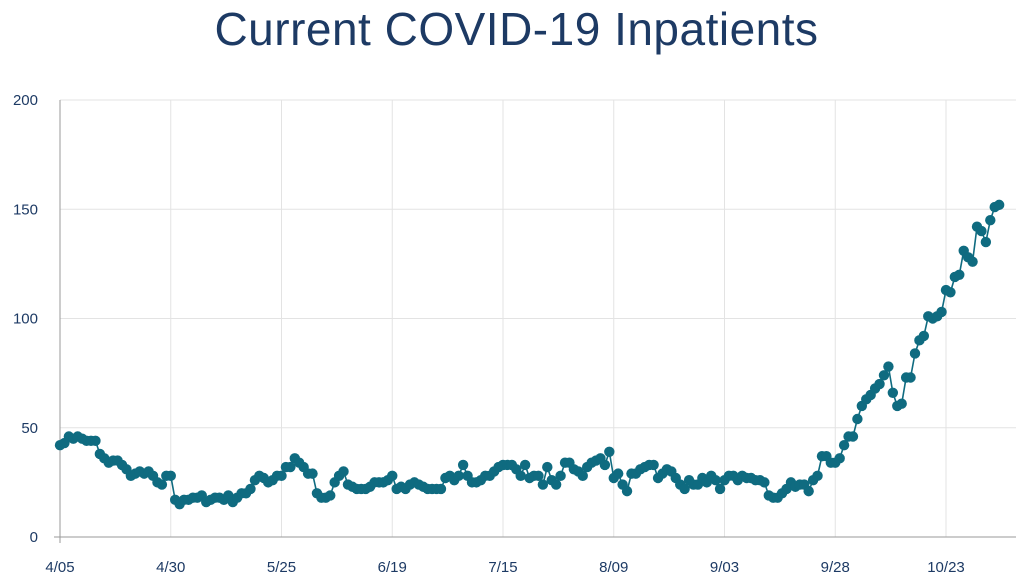  What do you see at coordinates (59, 567) in the screenshot?
I see `x-tick-label: 4/05` at bounding box center [59, 567].